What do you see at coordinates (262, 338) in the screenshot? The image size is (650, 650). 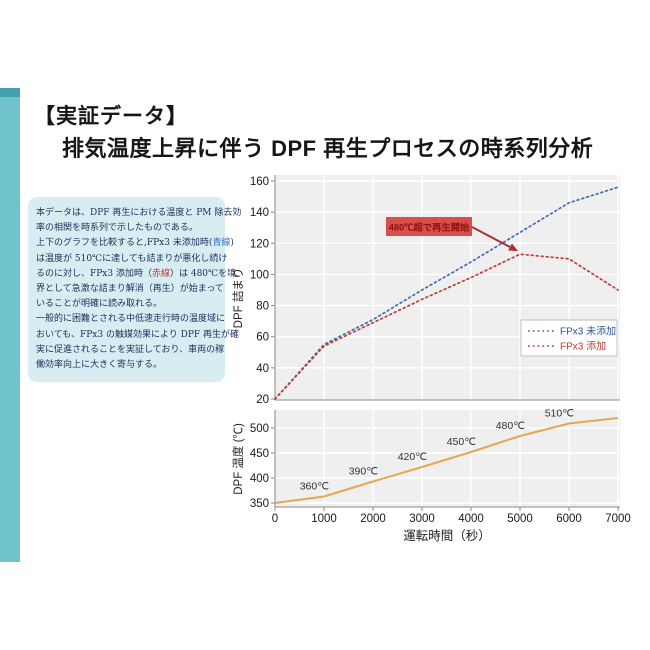 I see `upper-y-tick-label: 60` at bounding box center [262, 338].